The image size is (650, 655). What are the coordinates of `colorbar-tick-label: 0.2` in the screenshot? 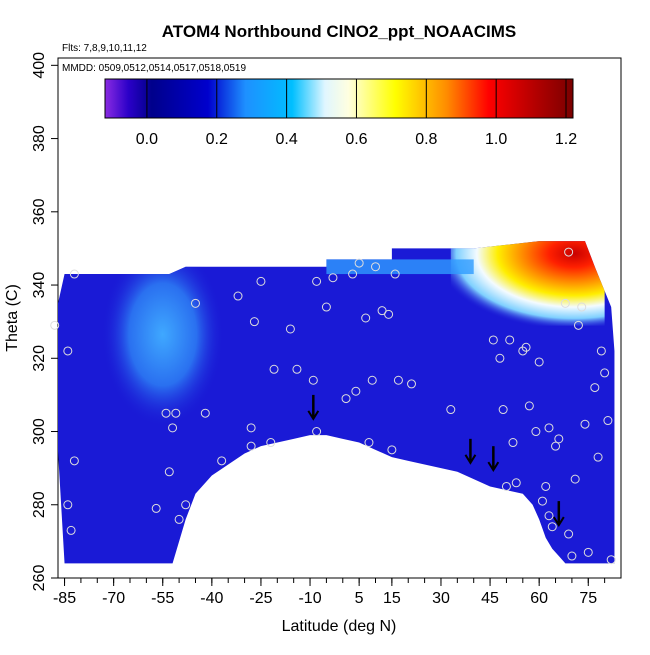 It's located at (217, 139).